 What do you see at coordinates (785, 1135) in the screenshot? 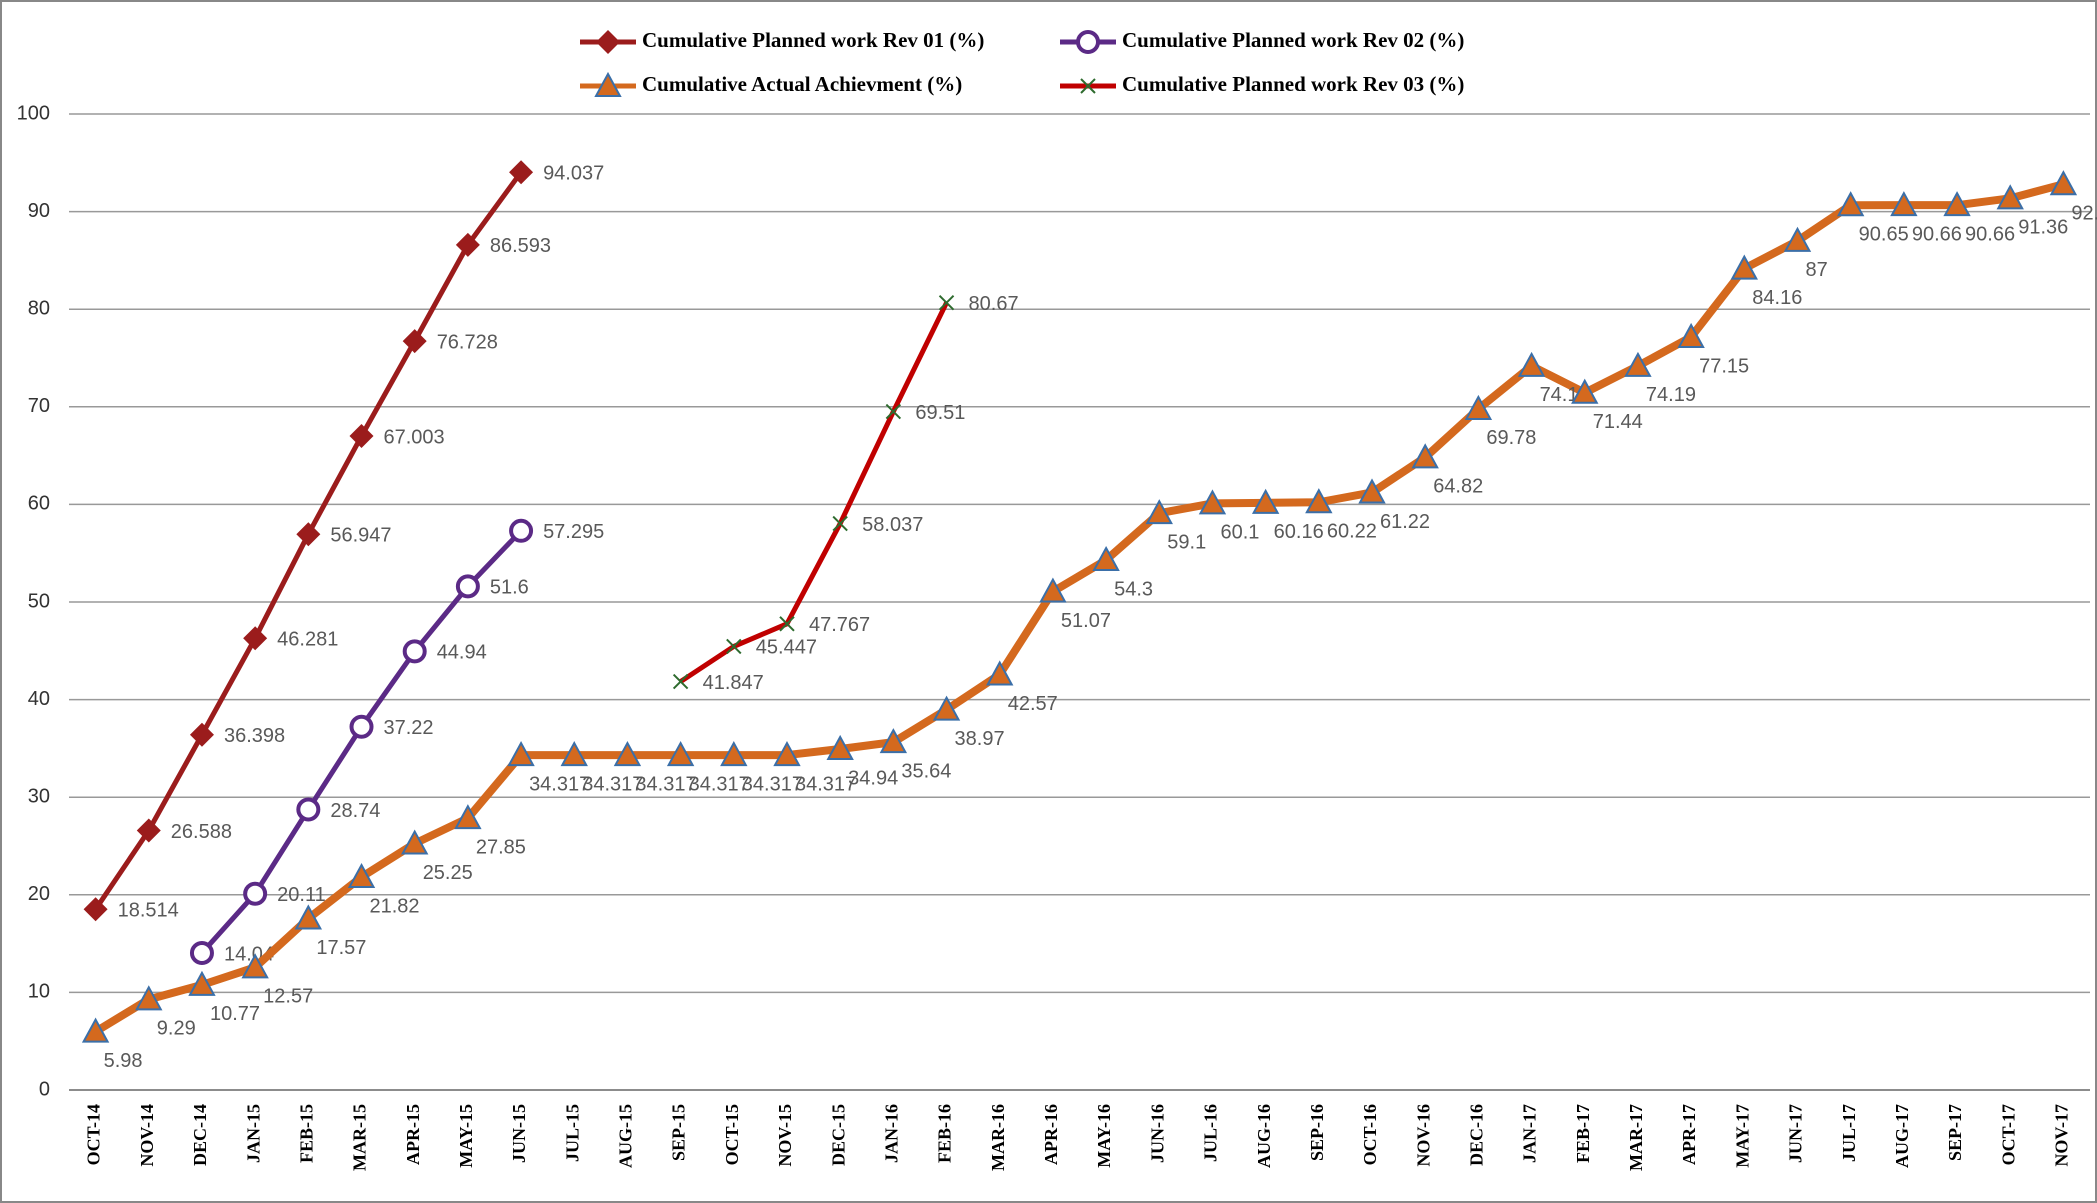
I see `x-tick-label: NOV-15` at bounding box center [785, 1135].